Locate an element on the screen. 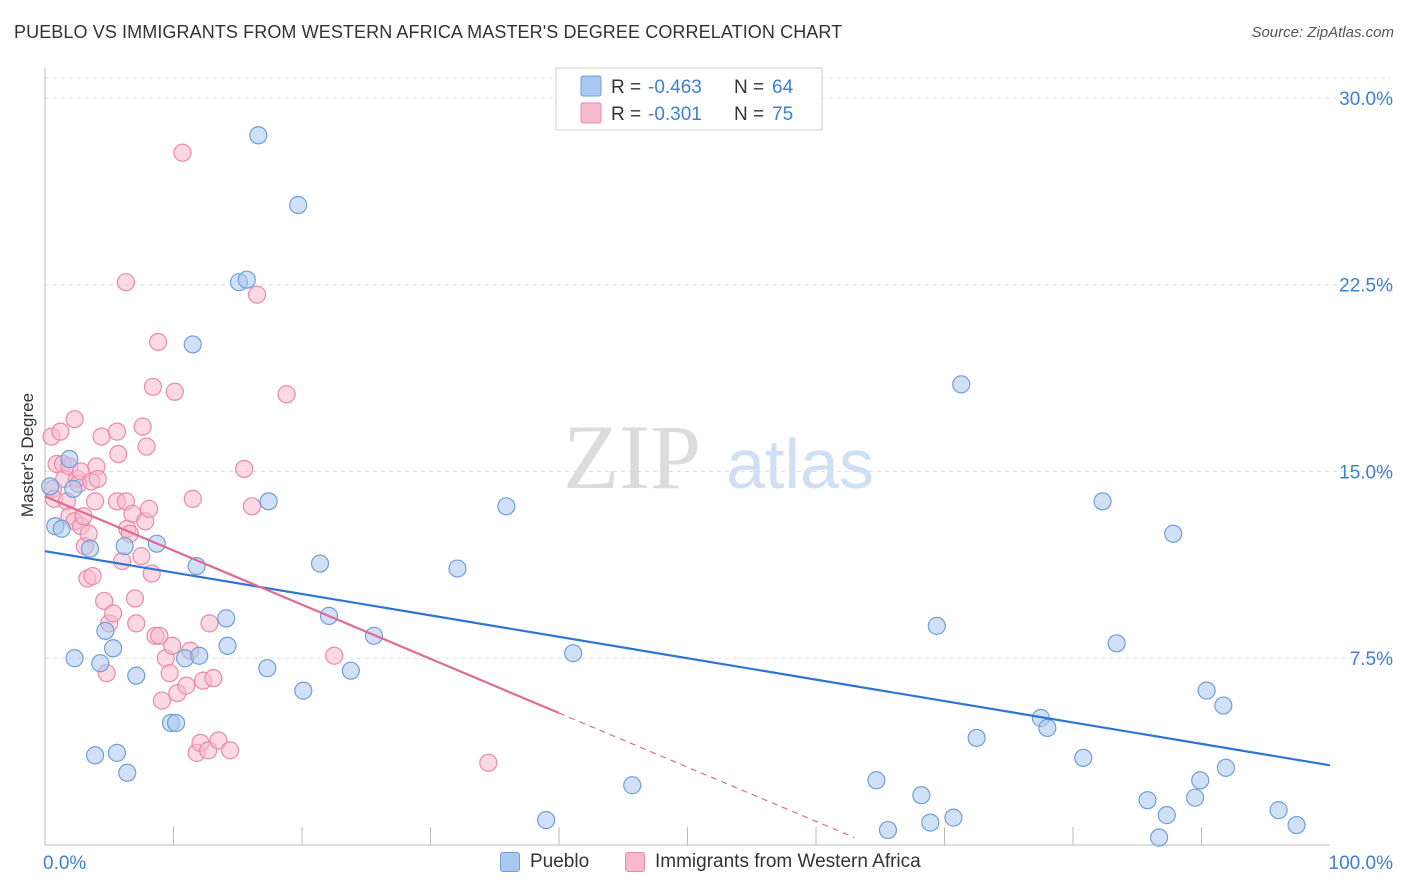 The image size is (1406, 892). stats-n-value-pueblo: 64 is located at coordinates (783, 87).